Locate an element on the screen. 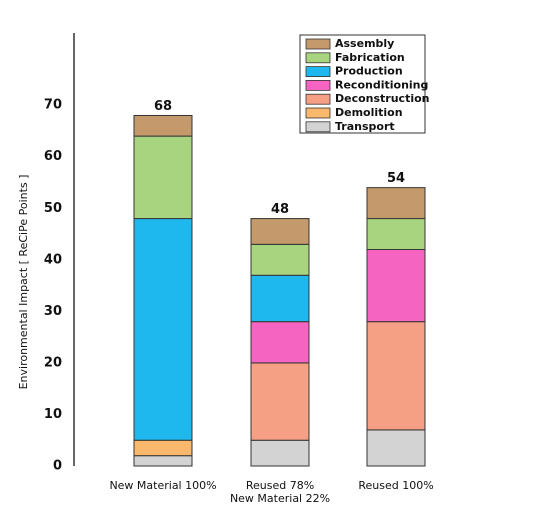 The image size is (536, 513). y-tick-label: 0 is located at coordinates (57, 466).